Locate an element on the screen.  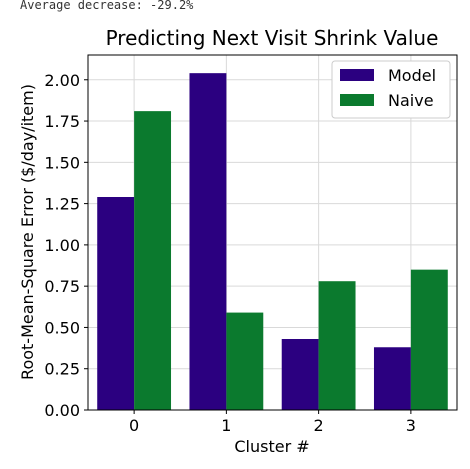
x-axis-label: Cluster # is located at coordinates (271, 446).